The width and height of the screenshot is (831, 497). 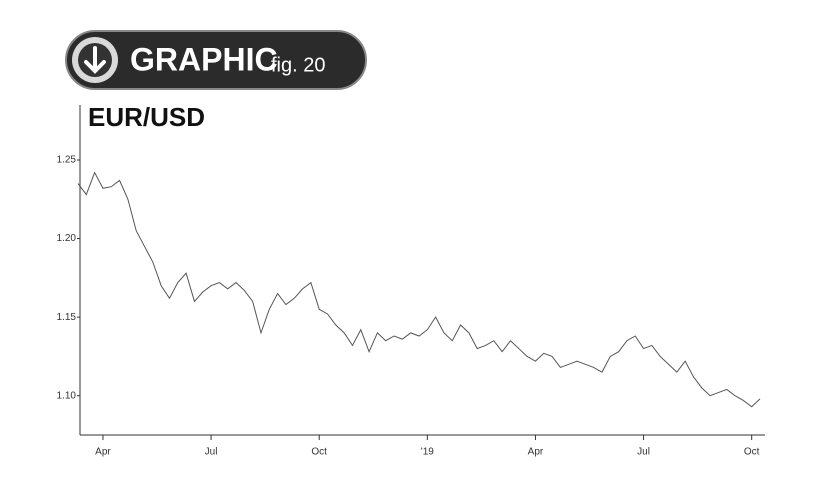 I want to click on badge-figure: fig. 20, so click(x=298, y=65).